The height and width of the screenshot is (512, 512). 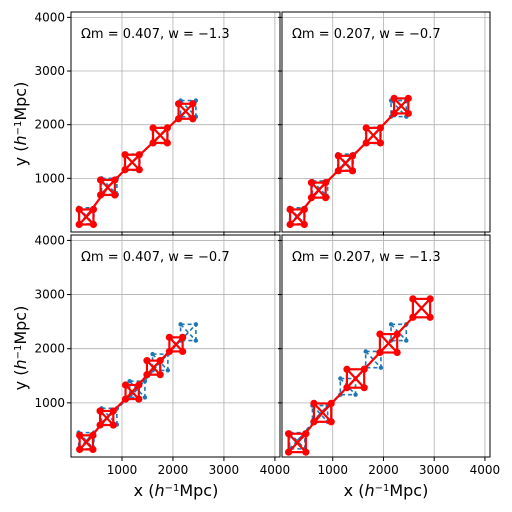 I want to click on x-axis-label-right: x (h−1Mpc), so click(x=386, y=490).